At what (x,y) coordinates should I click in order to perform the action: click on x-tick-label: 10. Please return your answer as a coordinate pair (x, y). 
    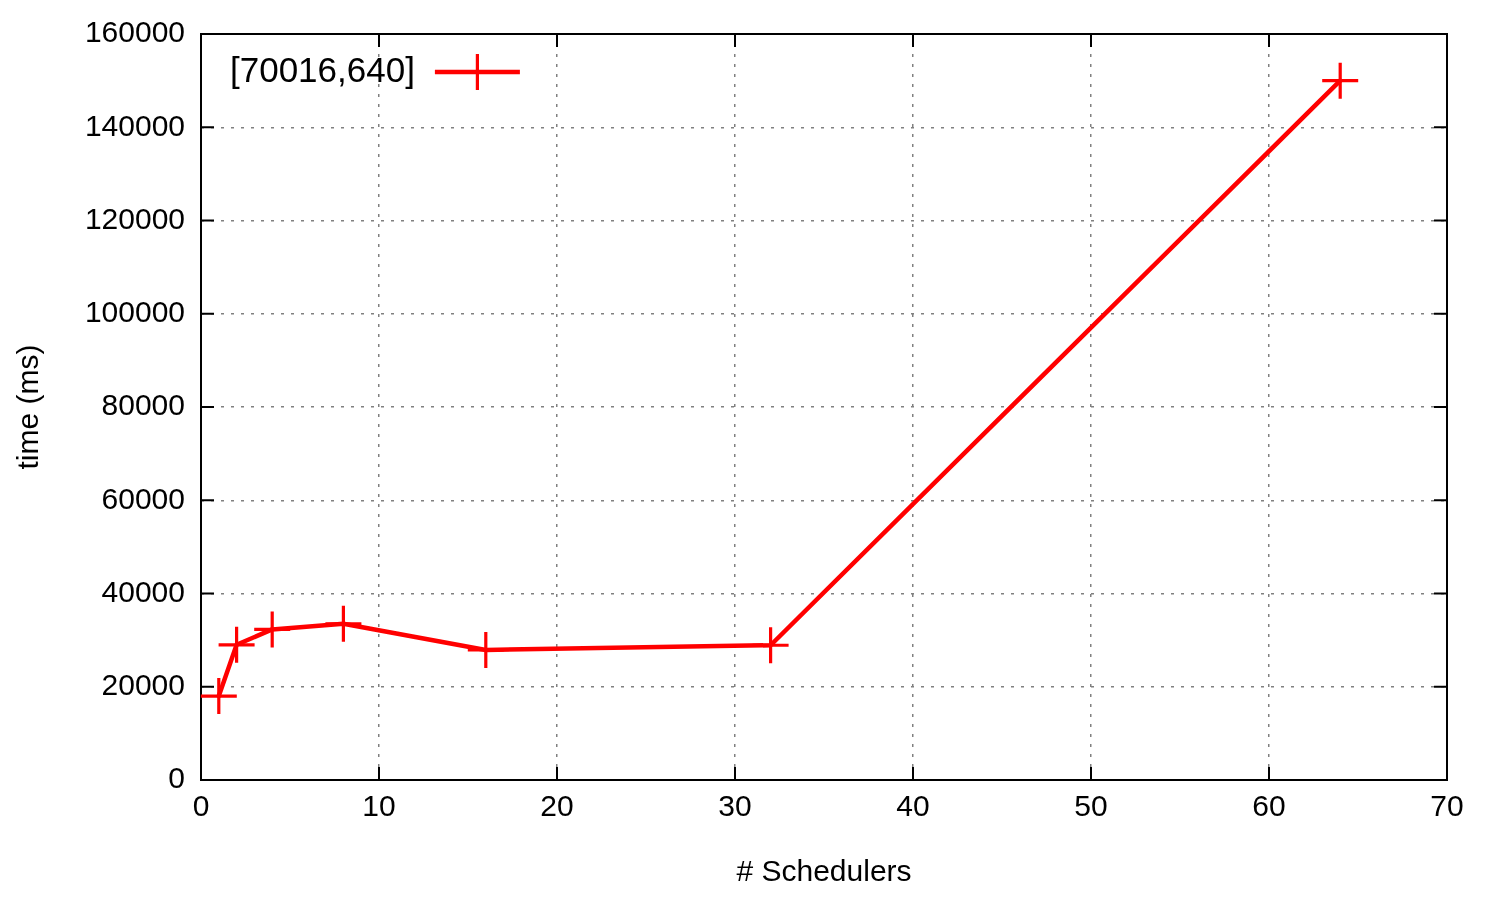
    Looking at the image, I should click on (379, 806).